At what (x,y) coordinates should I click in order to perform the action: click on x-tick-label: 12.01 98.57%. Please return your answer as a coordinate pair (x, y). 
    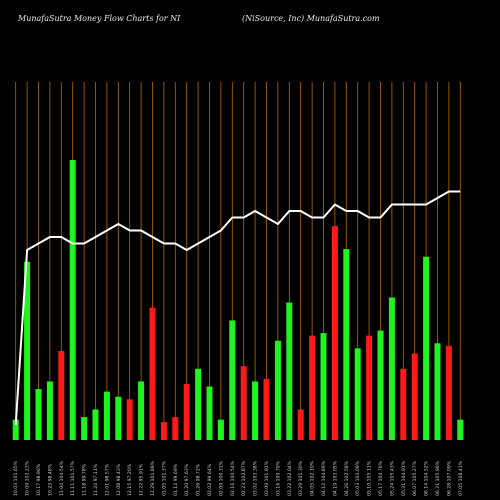
    Looking at the image, I should click on (107, 479).